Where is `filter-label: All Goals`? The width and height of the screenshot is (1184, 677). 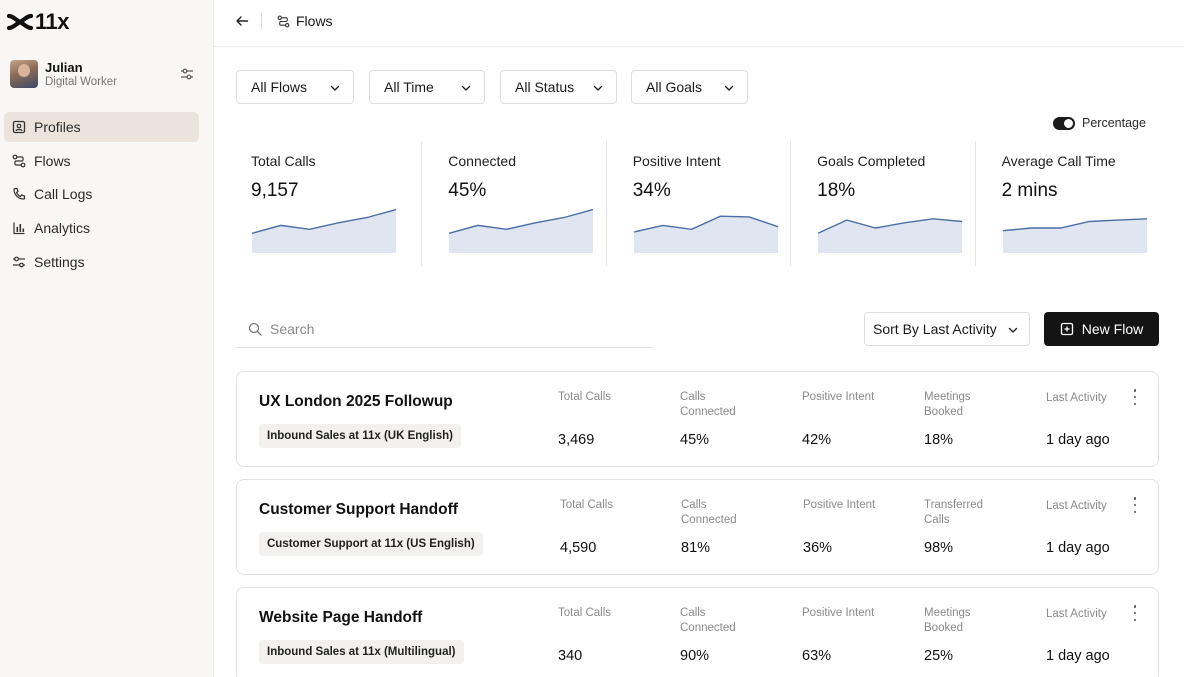 filter-label: All Goals is located at coordinates (674, 87).